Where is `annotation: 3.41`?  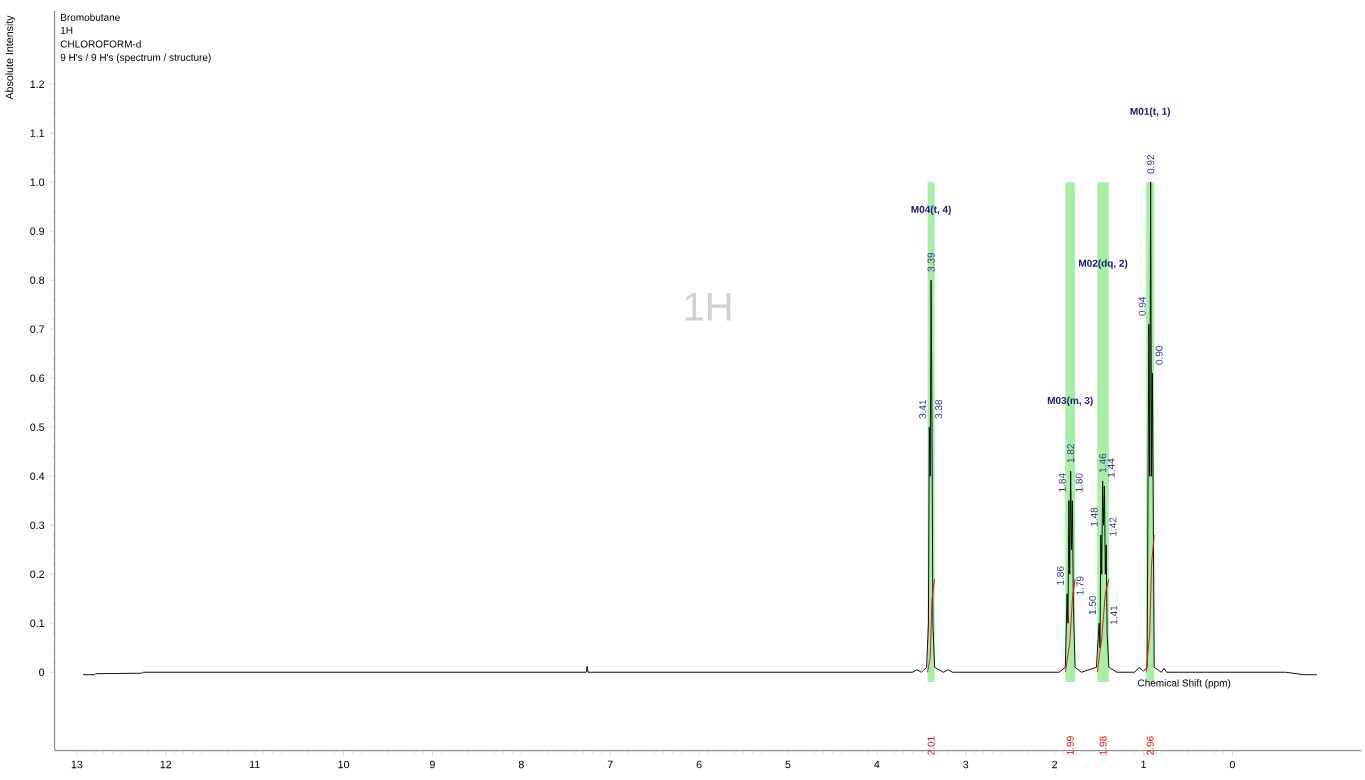
annotation: 3.41 is located at coordinates (923, 409).